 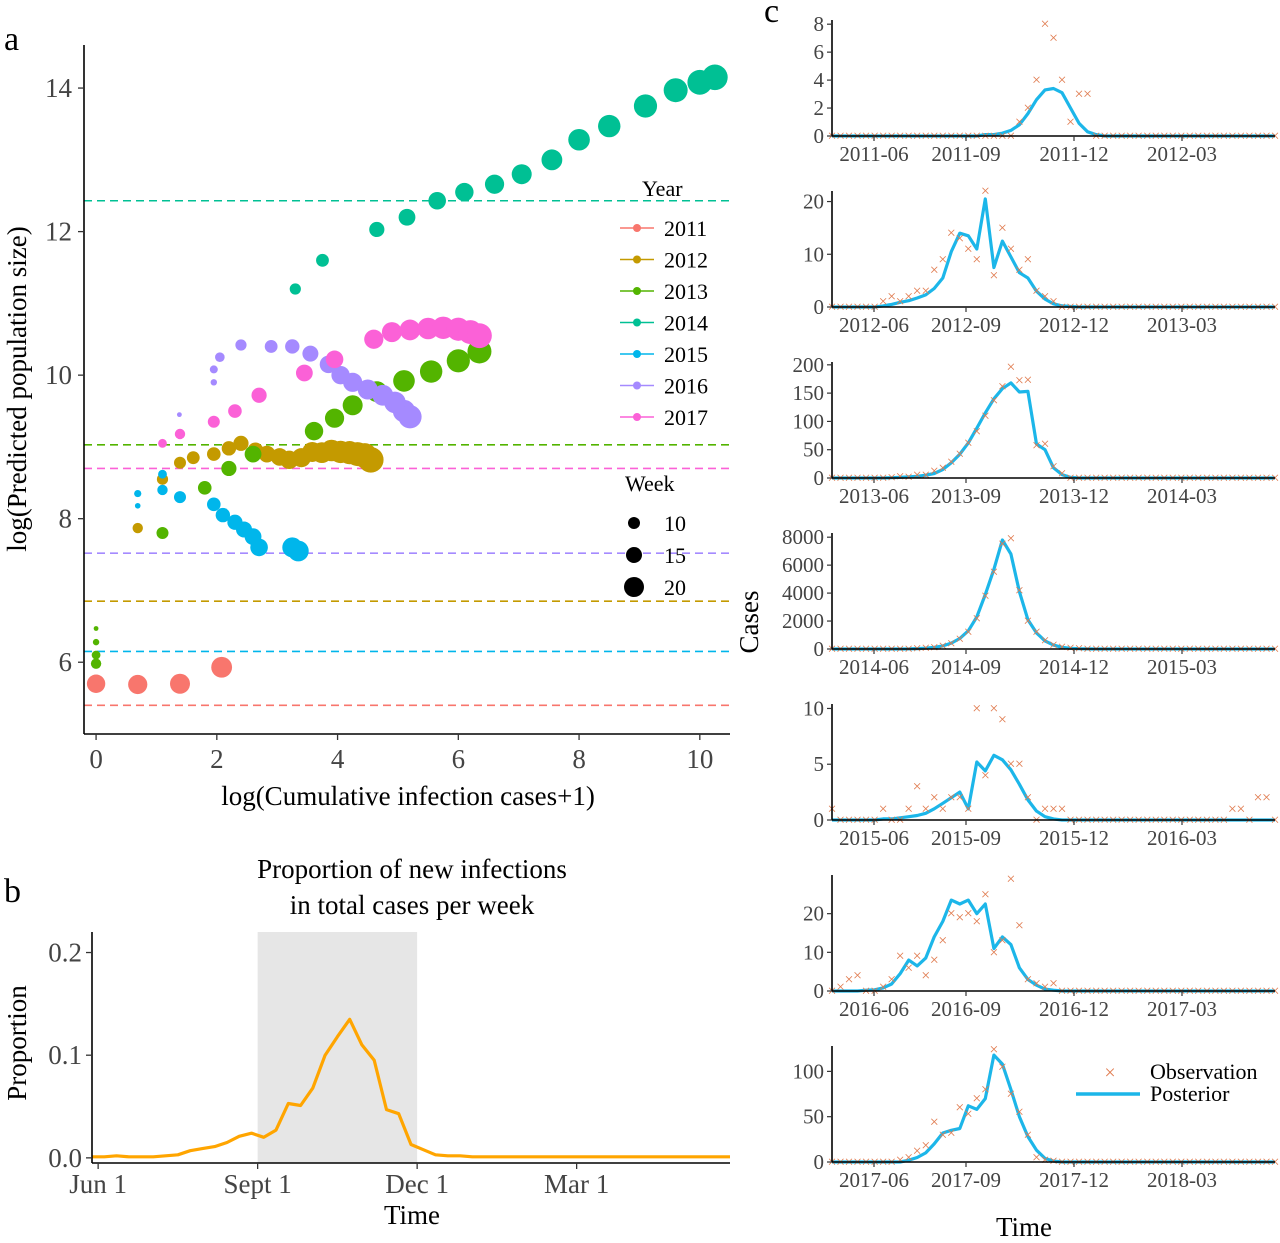 What do you see at coordinates (1053, 645) in the screenshot?
I see `c-observation-2014-26: ×` at bounding box center [1053, 645].